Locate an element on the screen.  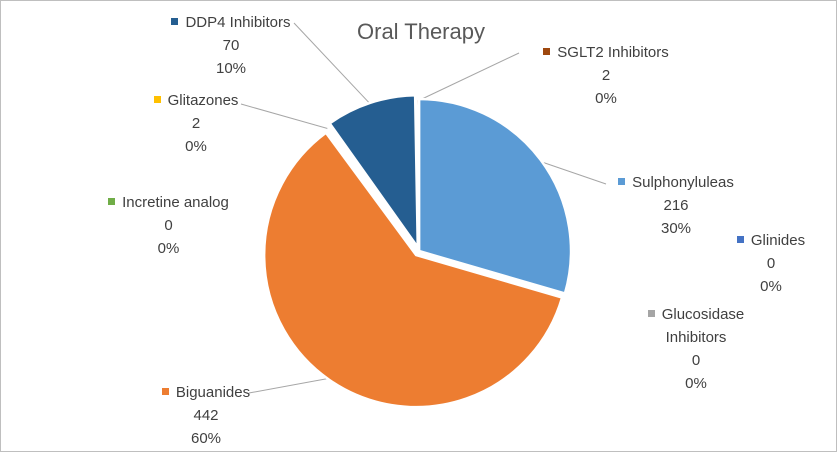
pie-slice-ddp4-inhibitors is located at coordinates (373, 172).